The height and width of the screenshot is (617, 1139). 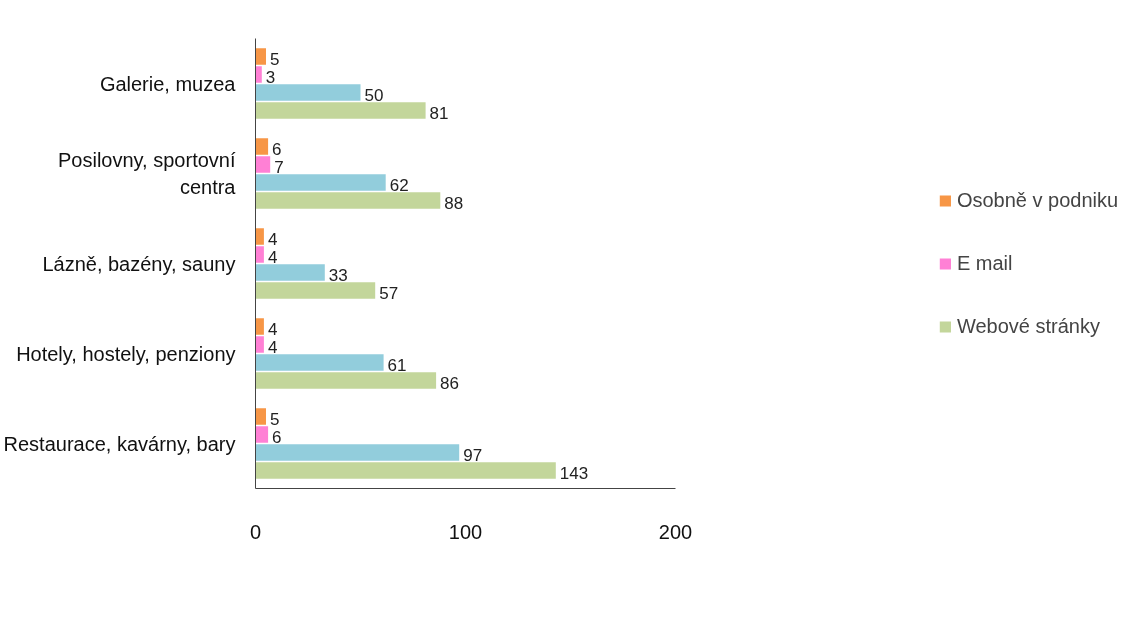 I want to click on x-tick-label: 0, so click(x=255, y=531).